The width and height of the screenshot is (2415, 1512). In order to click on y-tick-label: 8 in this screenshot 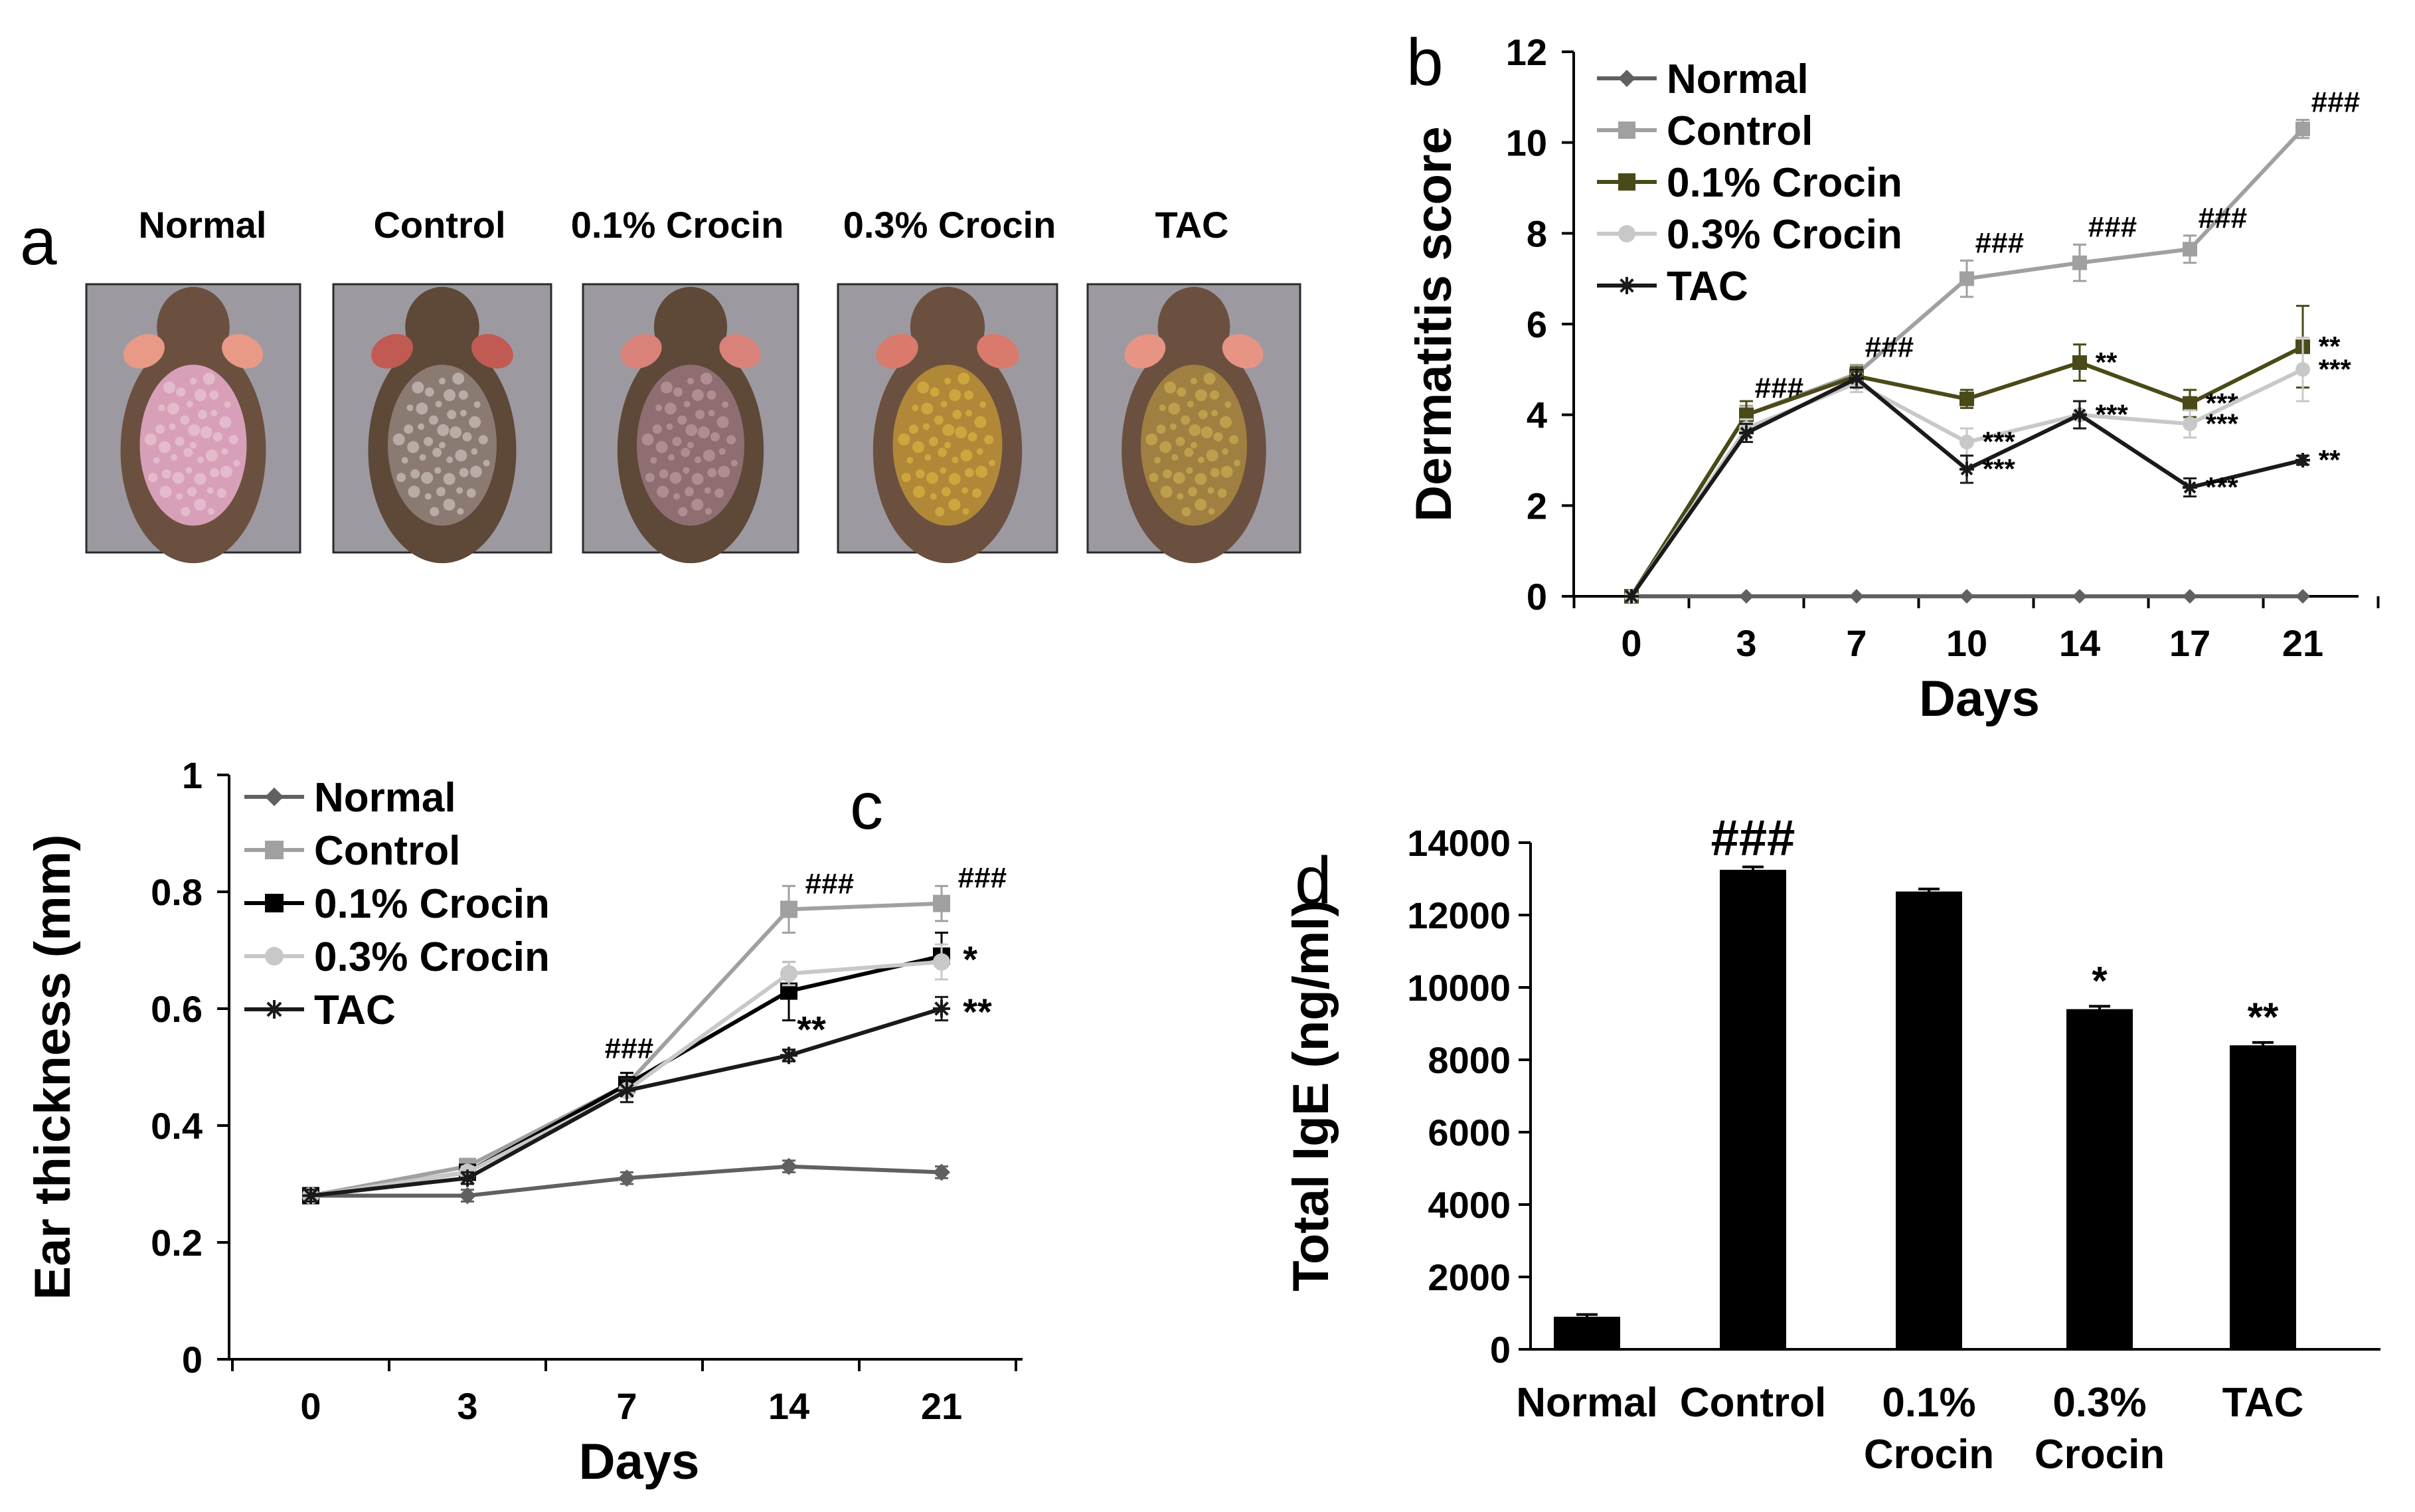, I will do `click(1537, 233)`.